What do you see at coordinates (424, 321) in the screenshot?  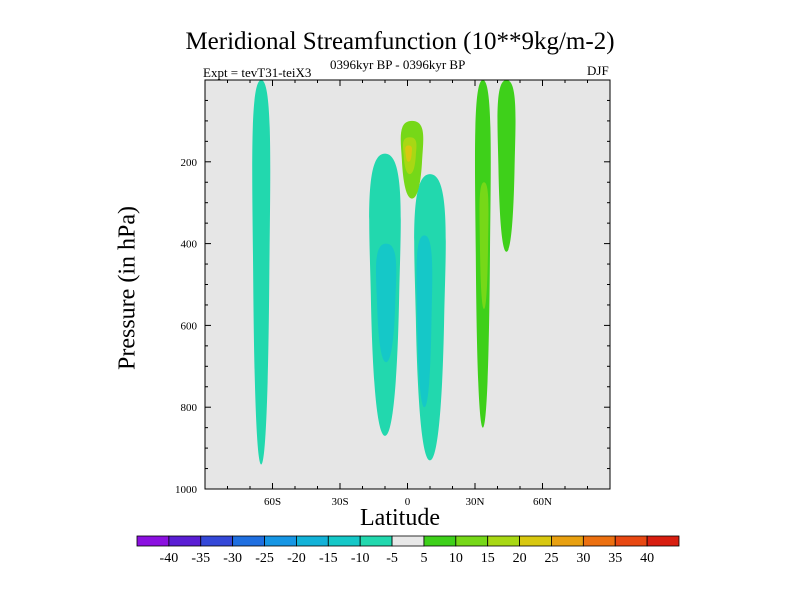 I see `contour-tropical-negative-core-east` at bounding box center [424, 321].